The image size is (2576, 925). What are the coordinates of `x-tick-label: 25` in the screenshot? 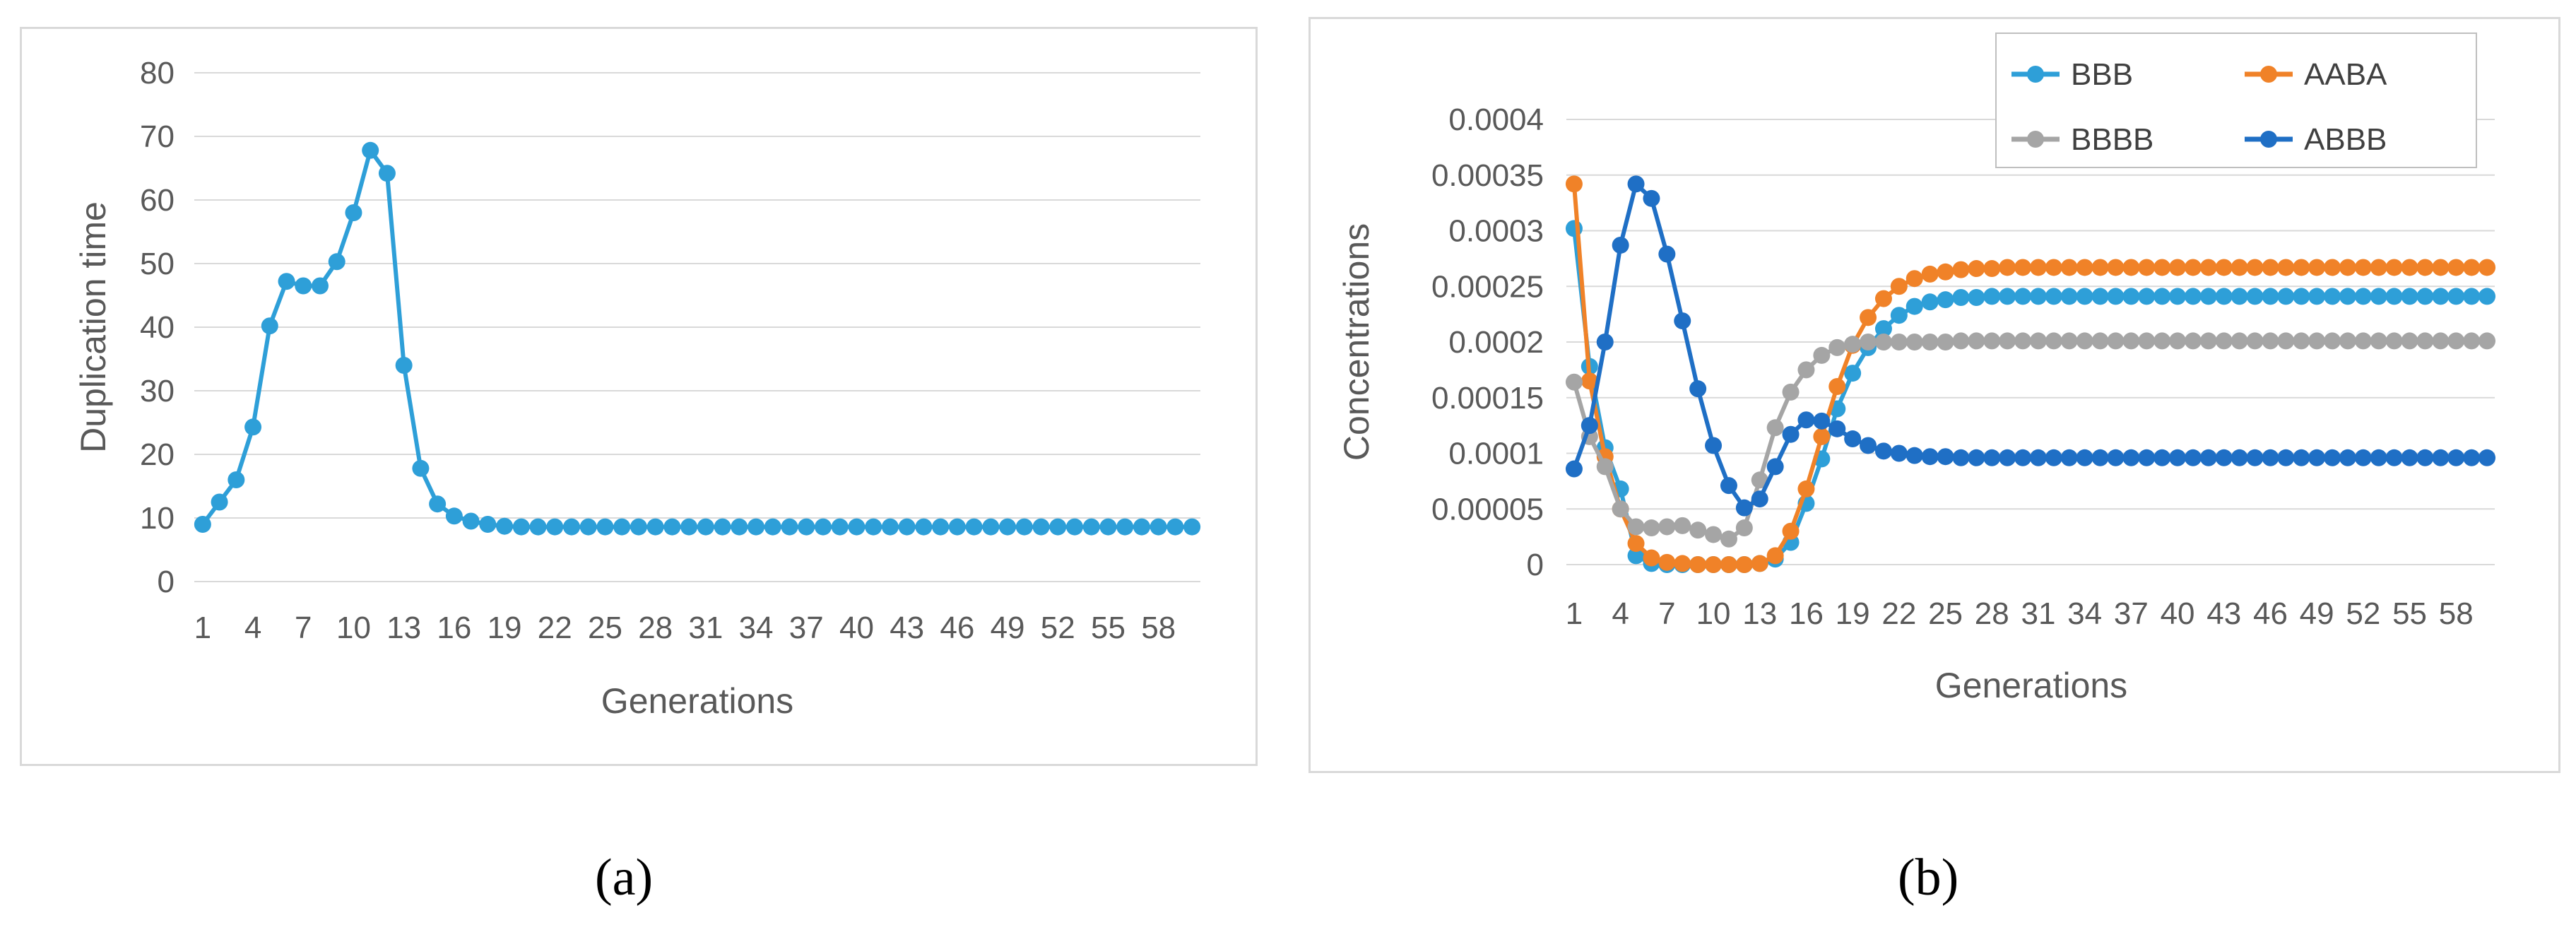 It's located at (1945, 613).